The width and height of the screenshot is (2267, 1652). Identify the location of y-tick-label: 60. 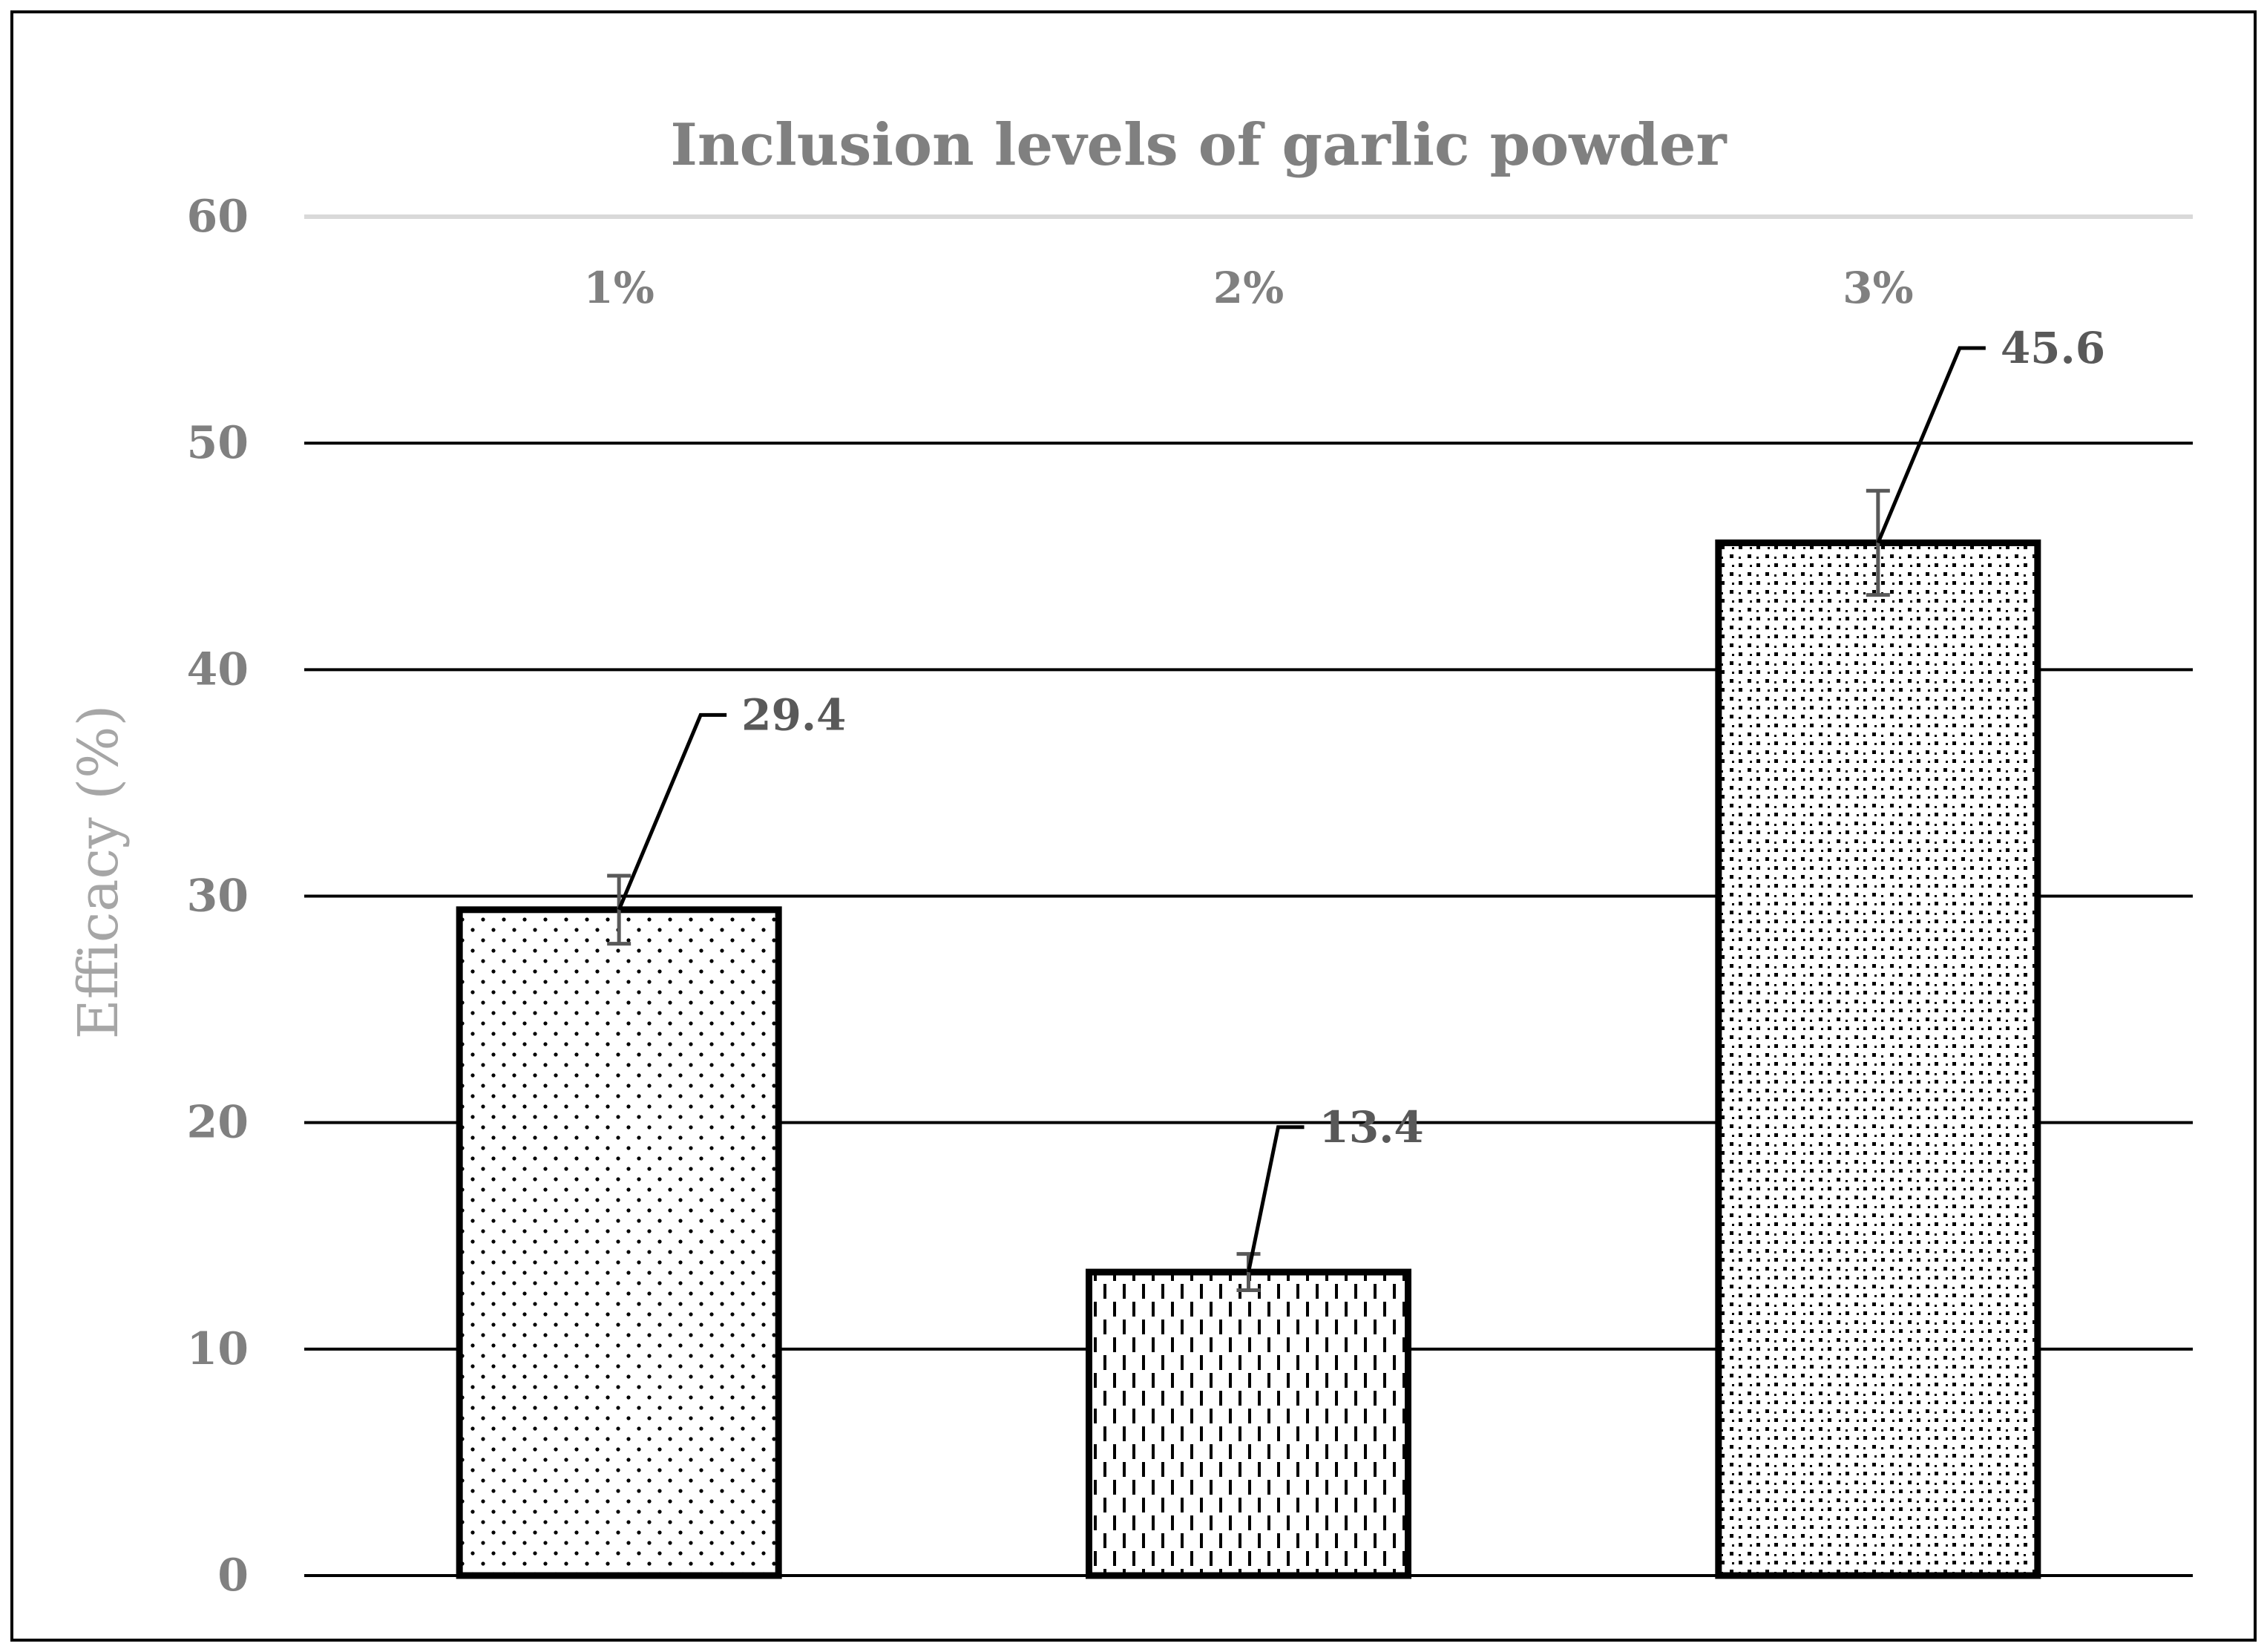
(218, 217).